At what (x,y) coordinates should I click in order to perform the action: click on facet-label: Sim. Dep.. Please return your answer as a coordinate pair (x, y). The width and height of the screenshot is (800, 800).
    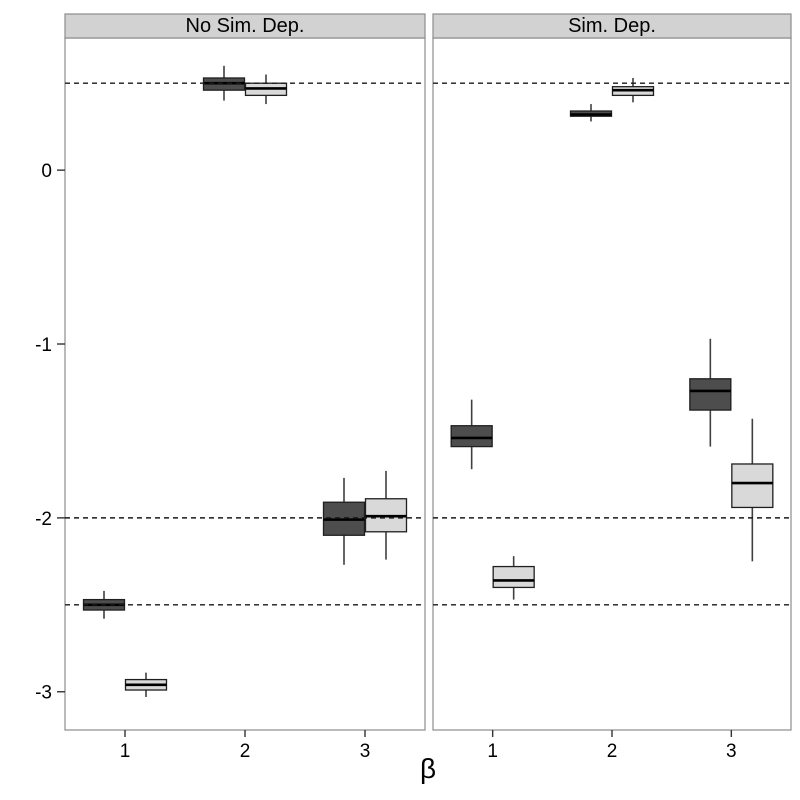
    Looking at the image, I should click on (612, 26).